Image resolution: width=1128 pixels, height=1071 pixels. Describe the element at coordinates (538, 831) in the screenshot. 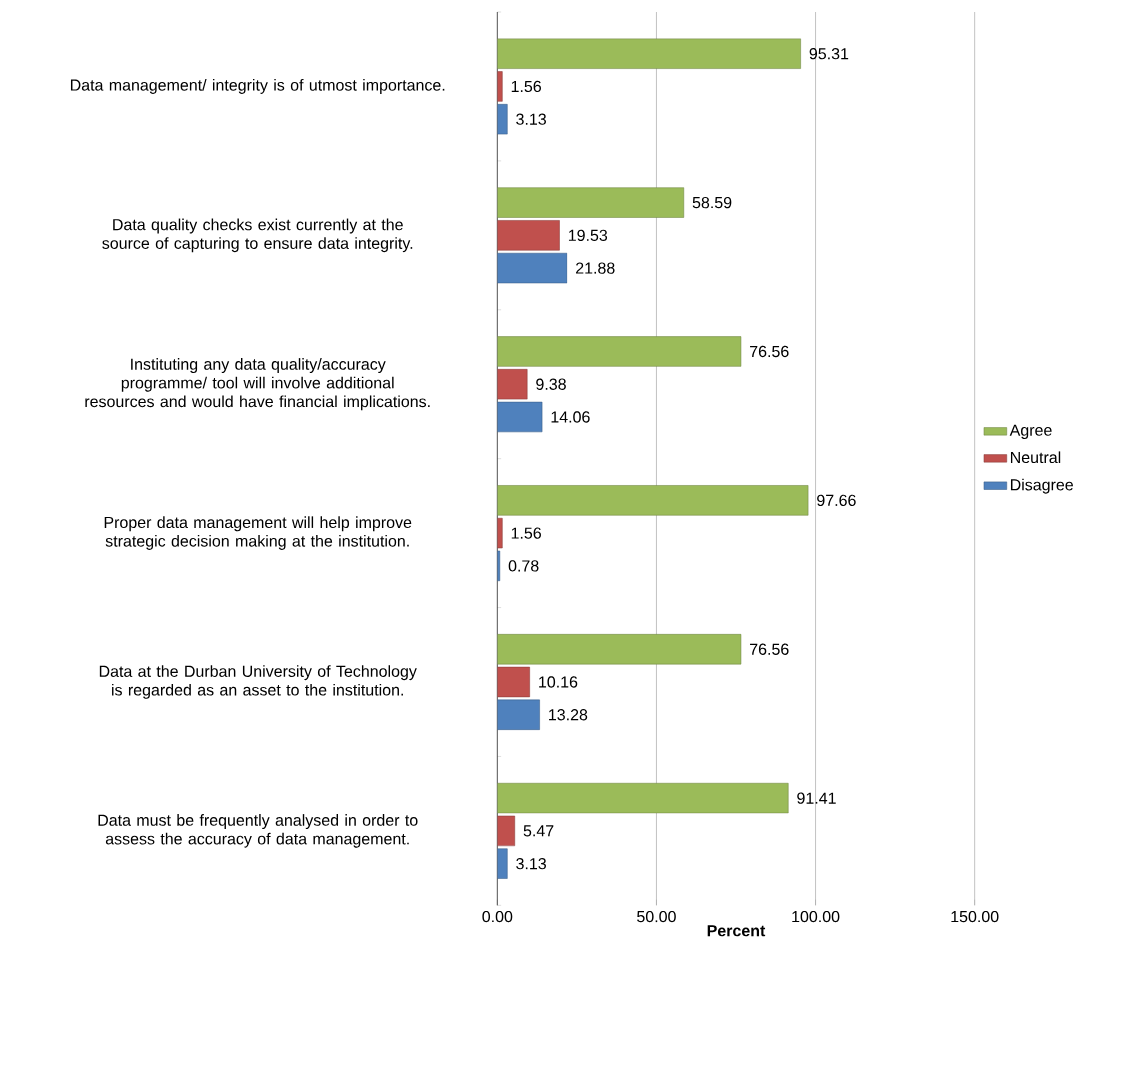

I see `data-label: 5.47` at that location.